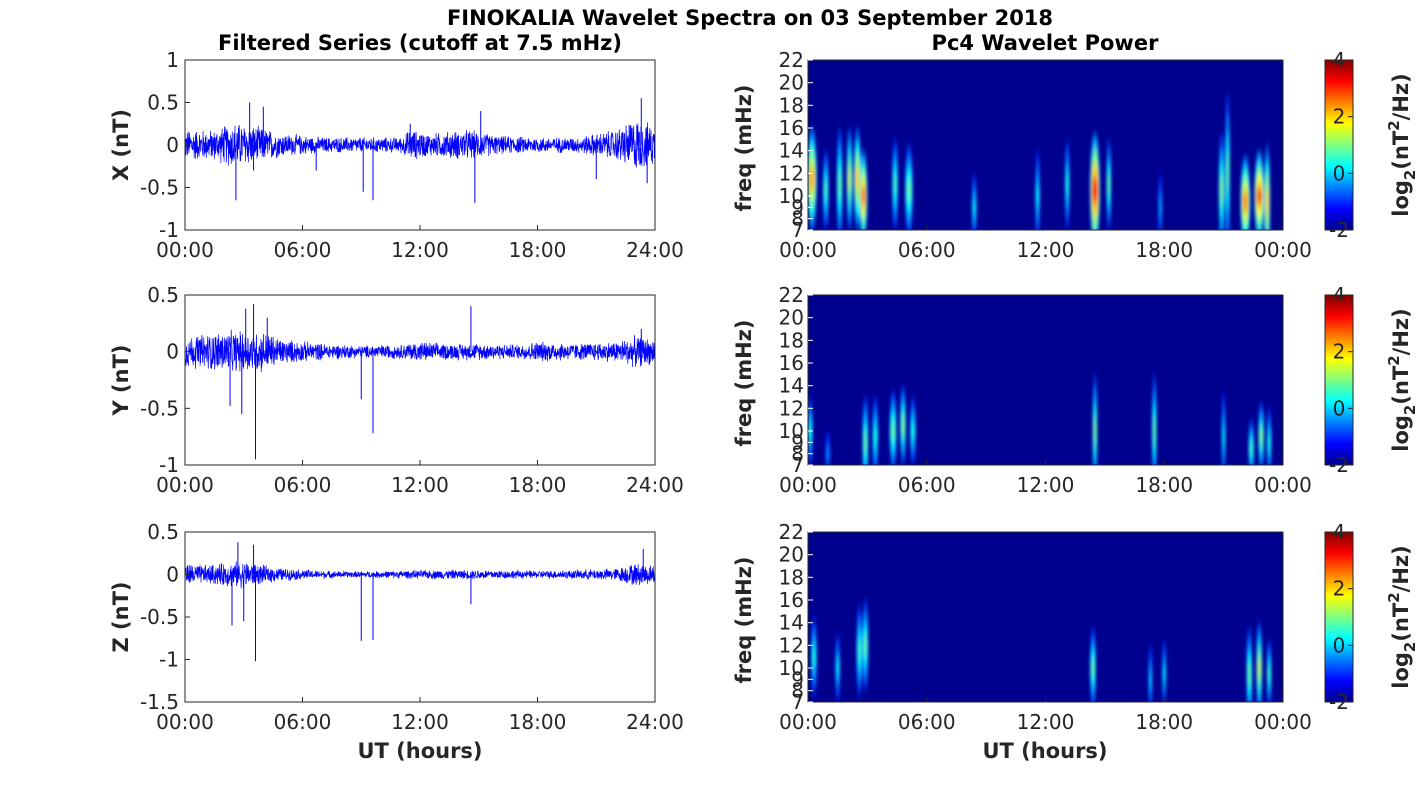  Describe the element at coordinates (1041, 651) in the screenshot. I see `z-wavelet-features` at that location.